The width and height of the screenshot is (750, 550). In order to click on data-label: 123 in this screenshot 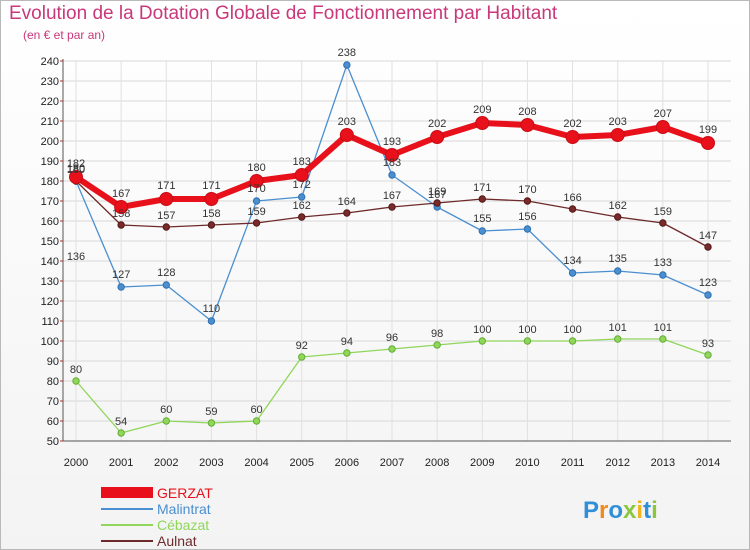, I will do `click(708, 283)`.